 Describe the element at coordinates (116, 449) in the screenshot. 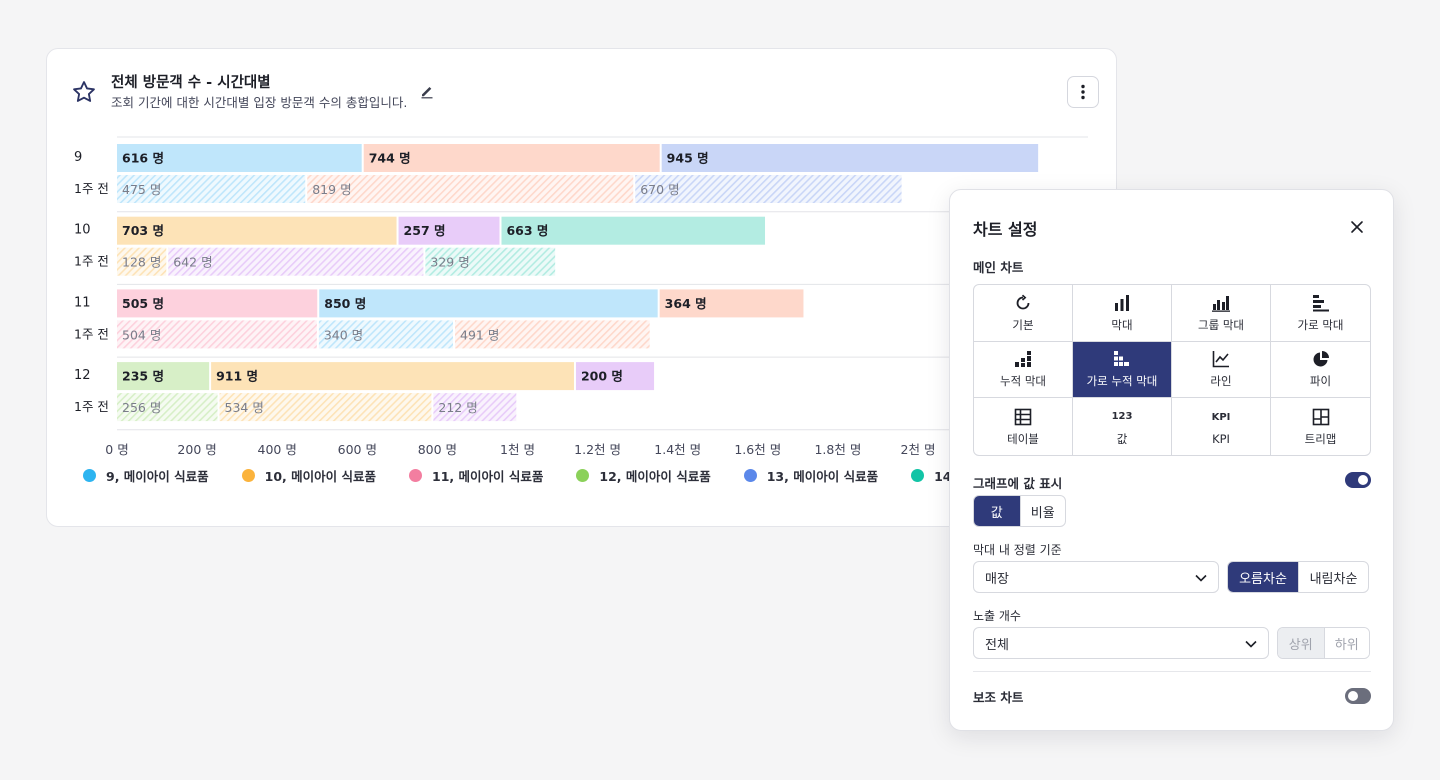

I see `x-tick-label: 0 명` at that location.